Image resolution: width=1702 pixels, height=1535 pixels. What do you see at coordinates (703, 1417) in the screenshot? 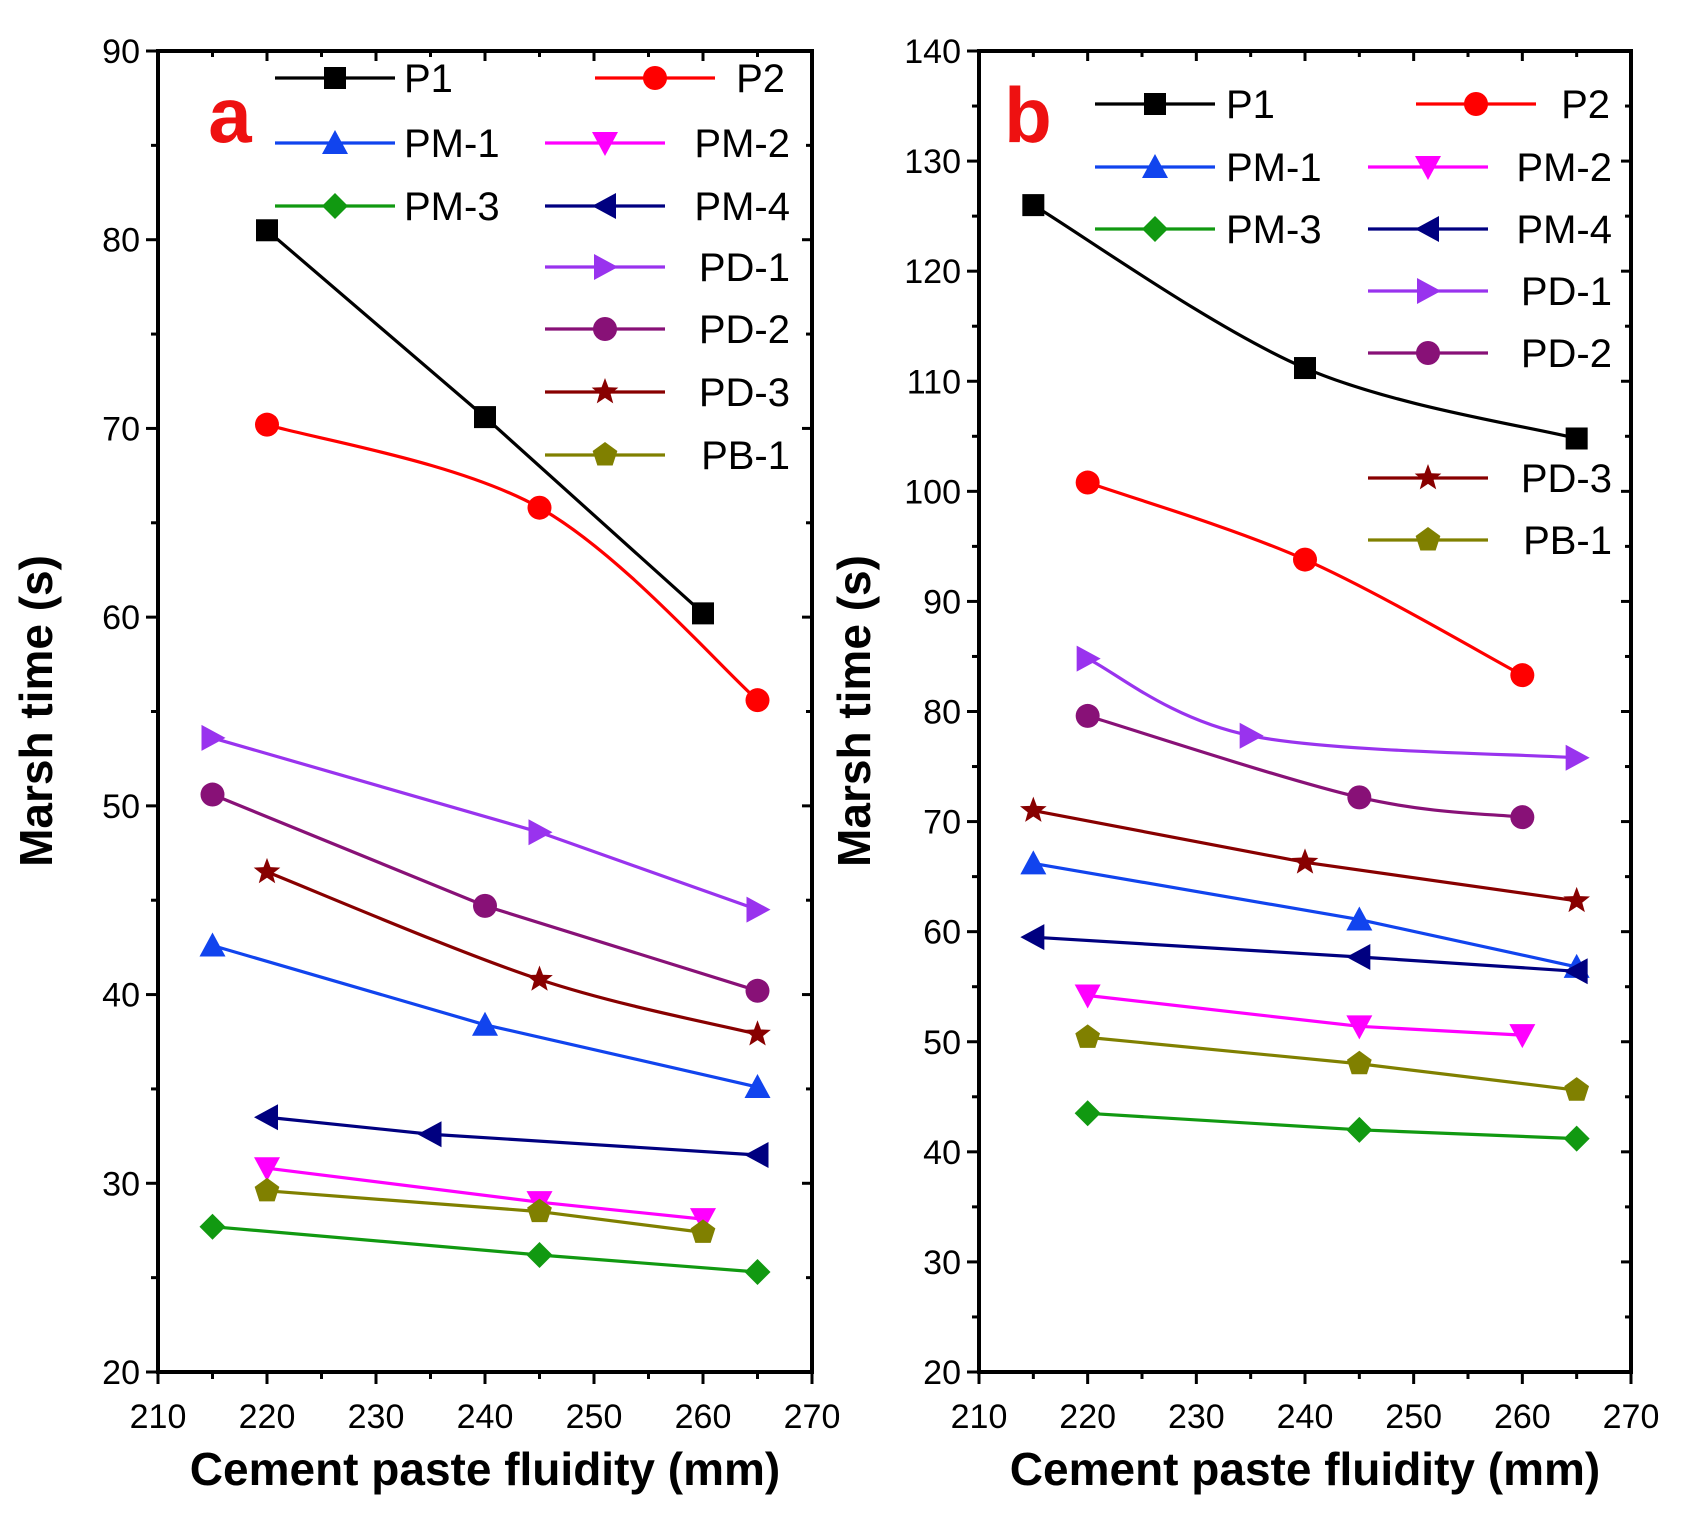
I see `x-tick-label: 260` at bounding box center [703, 1417].